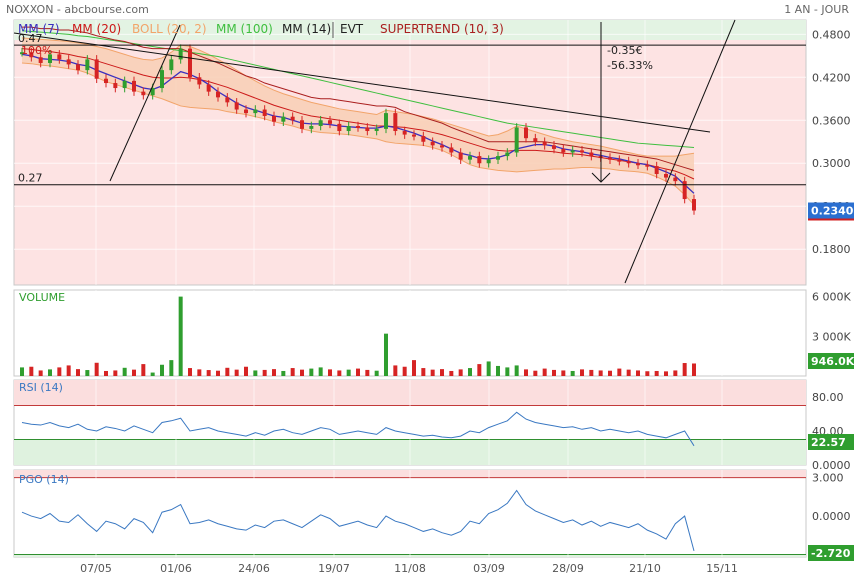 The height and width of the screenshot is (584, 855). Describe the element at coordinates (831, 336) in the screenshot. I see `volume-y-tick: 3 000K` at that location.